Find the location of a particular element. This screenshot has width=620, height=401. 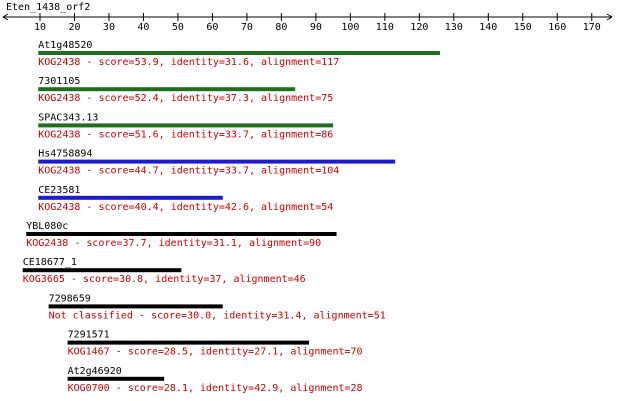

x-tick-label: 70 is located at coordinates (247, 27).